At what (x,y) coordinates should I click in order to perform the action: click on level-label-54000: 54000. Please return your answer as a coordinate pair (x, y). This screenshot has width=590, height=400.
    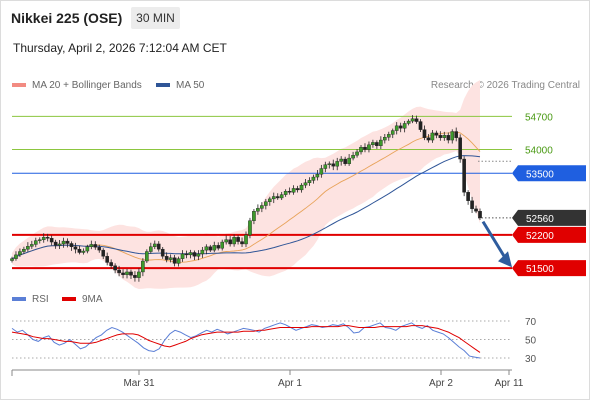
    Looking at the image, I should click on (539, 151).